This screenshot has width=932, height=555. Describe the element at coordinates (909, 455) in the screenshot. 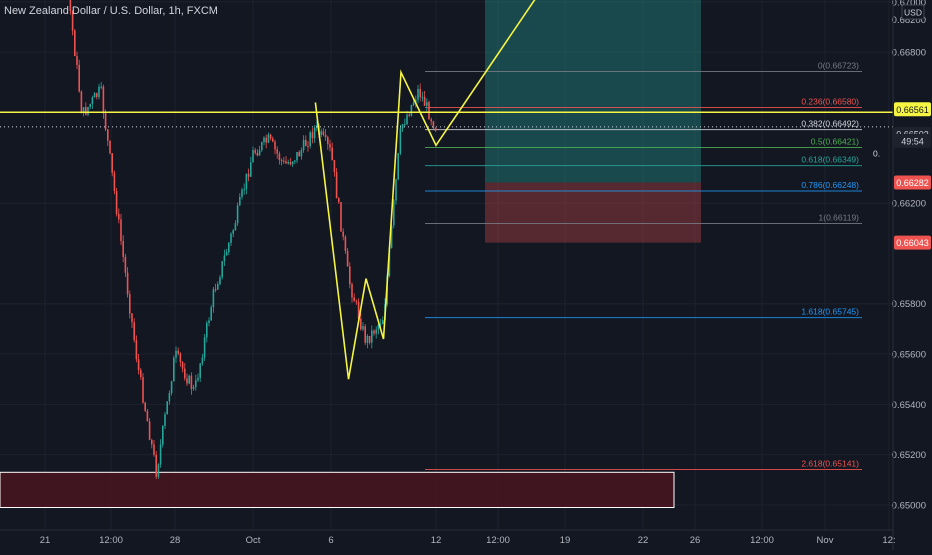

I see `price-tick-label: 0.65200` at that location.